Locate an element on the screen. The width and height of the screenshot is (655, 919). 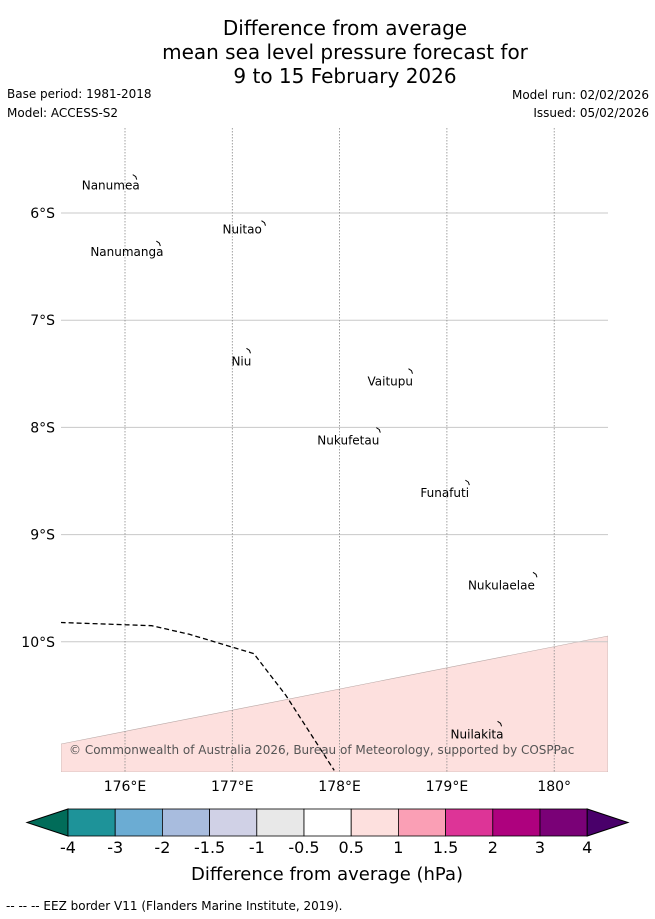
island-label: Nuitao is located at coordinates (241, 230).